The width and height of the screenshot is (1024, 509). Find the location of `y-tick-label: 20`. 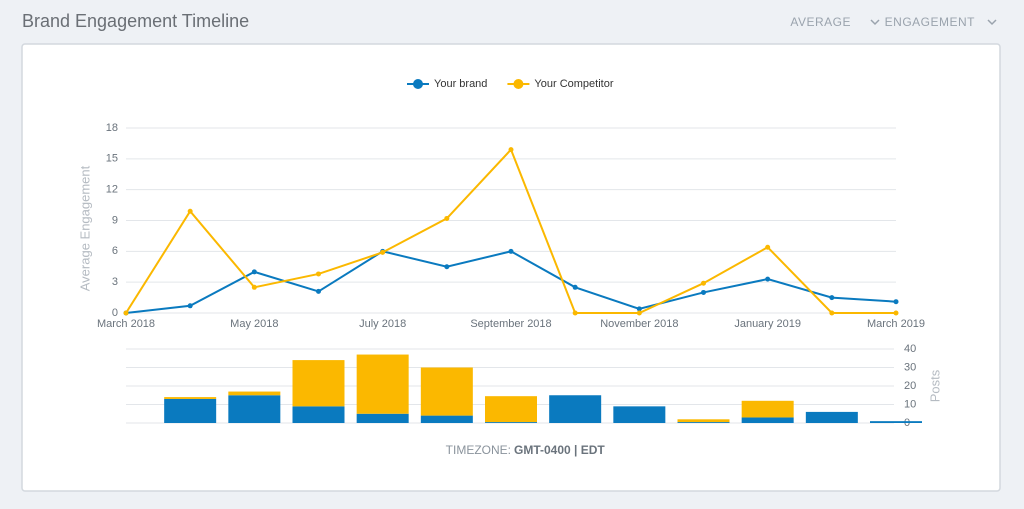

y-tick-label: 20 is located at coordinates (910, 386).